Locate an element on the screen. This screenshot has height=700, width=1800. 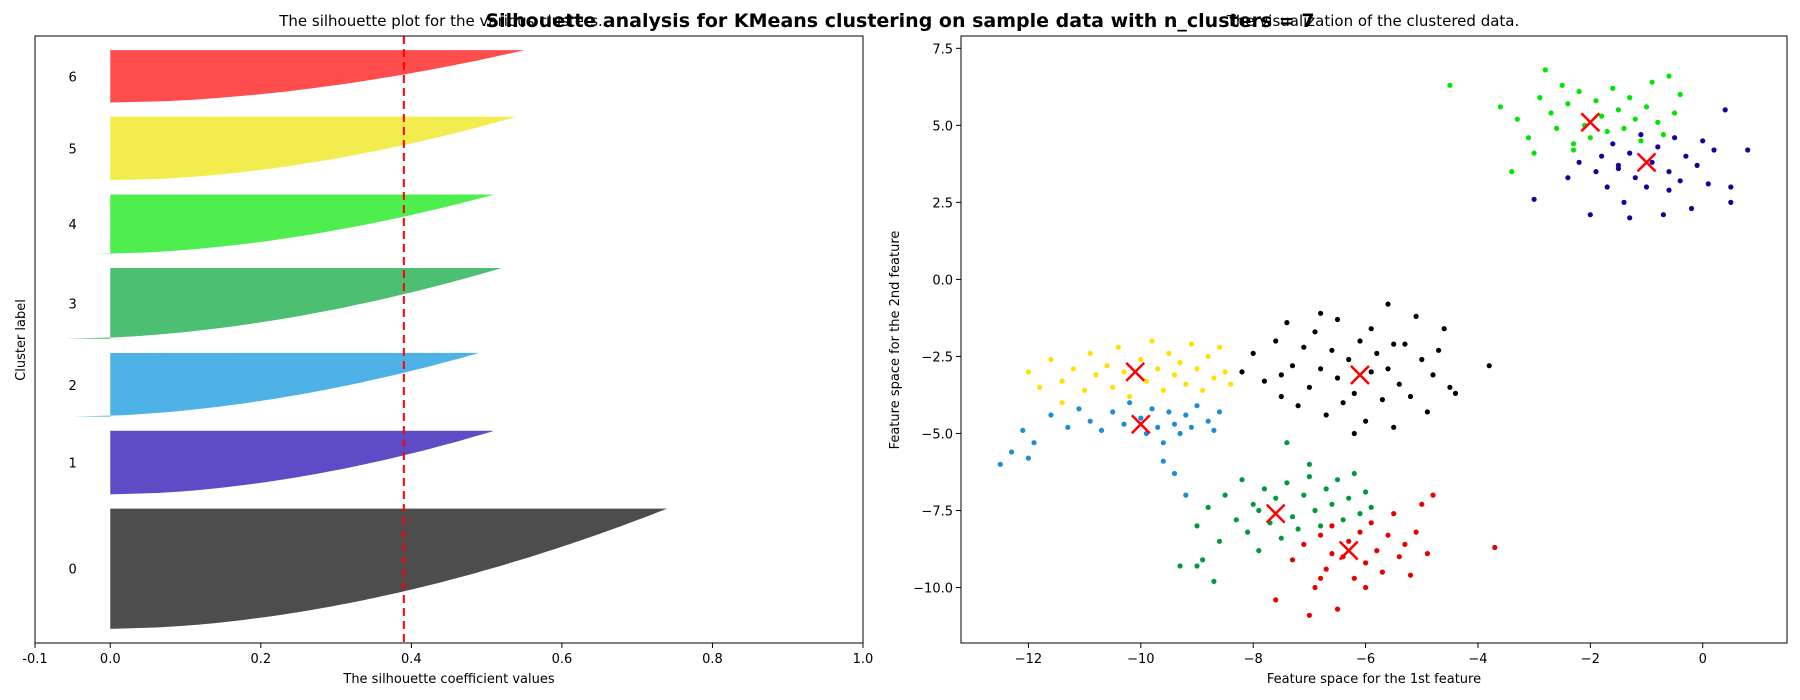
silhouette-x-tick-label: -0.1 is located at coordinates (34, 659).